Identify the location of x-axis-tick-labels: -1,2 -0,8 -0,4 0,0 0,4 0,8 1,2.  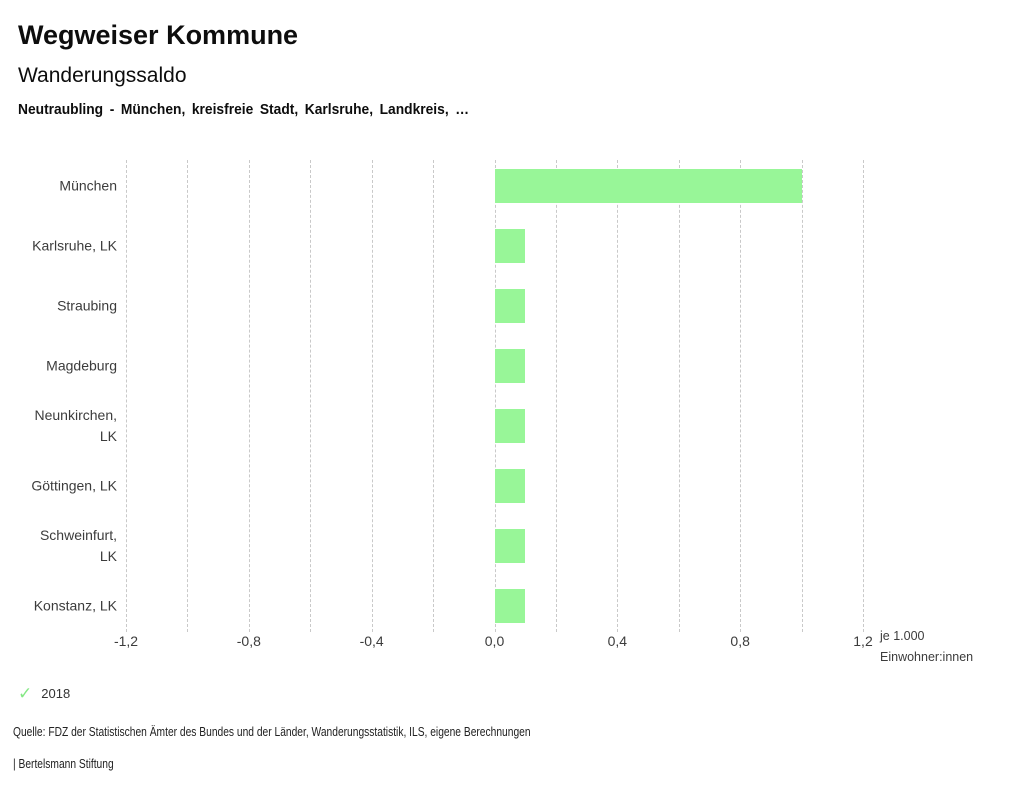
(493, 642).